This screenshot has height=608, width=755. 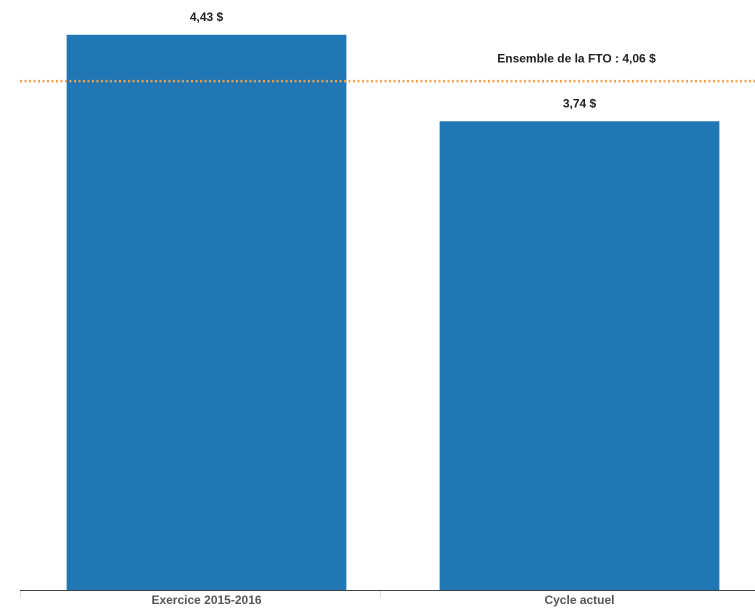 I want to click on reference-label: Ensemble de la FTO : 4,06 $, so click(x=576, y=58).